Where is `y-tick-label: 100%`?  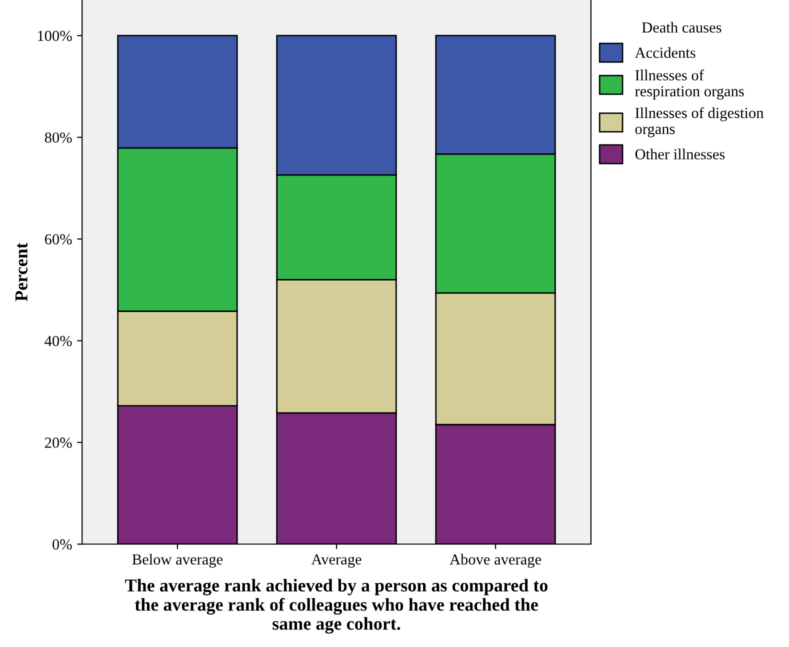 y-tick-label: 100% is located at coordinates (55, 36).